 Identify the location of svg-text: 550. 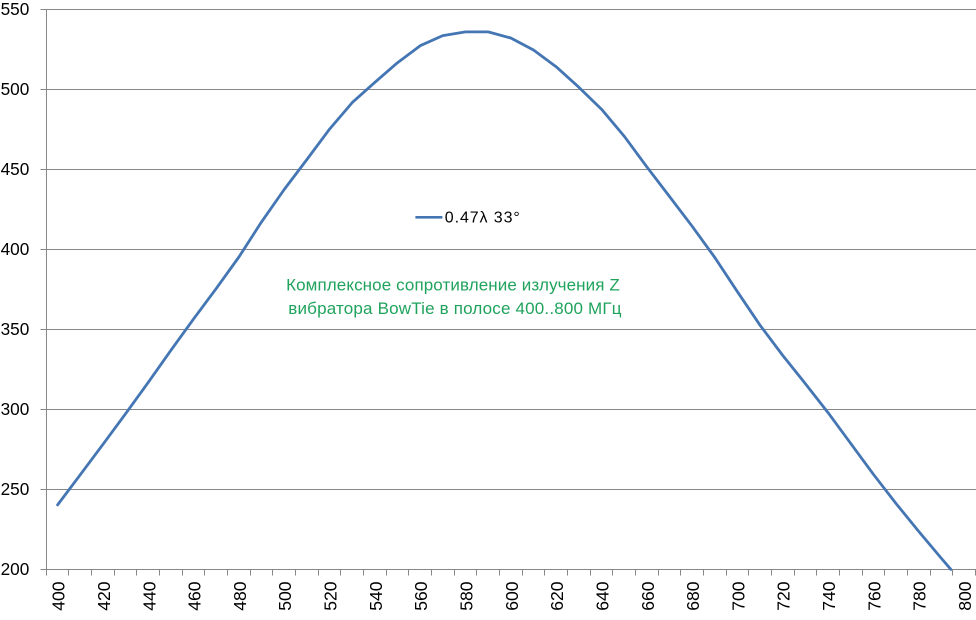
(15, 9).